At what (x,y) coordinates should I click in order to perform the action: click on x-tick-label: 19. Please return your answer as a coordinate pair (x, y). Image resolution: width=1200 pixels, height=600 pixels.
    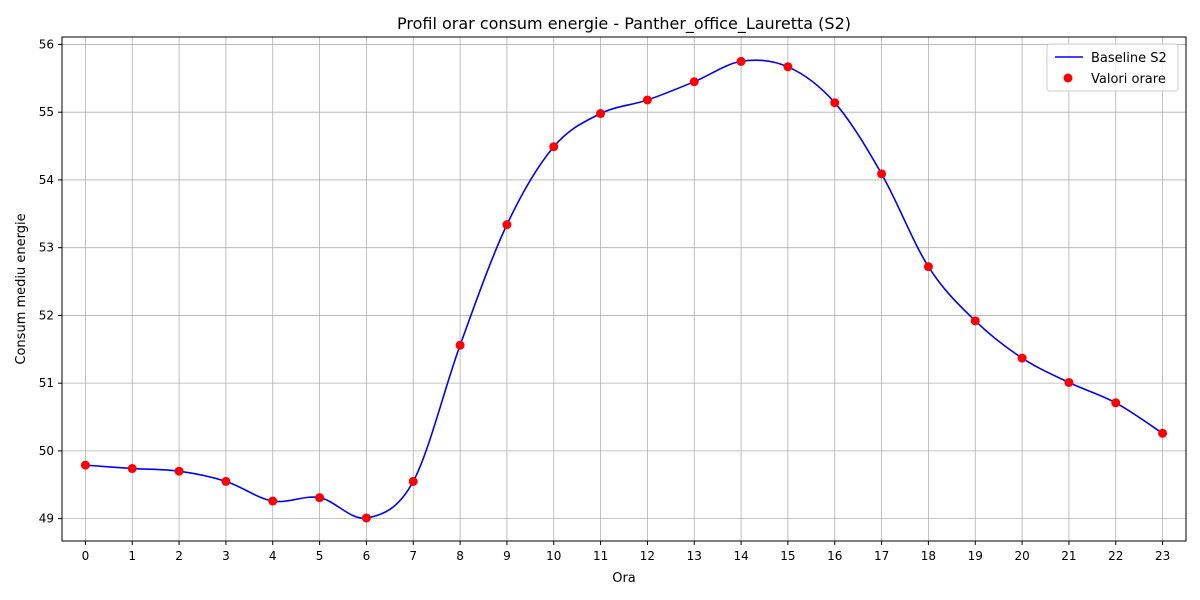
    Looking at the image, I should click on (975, 556).